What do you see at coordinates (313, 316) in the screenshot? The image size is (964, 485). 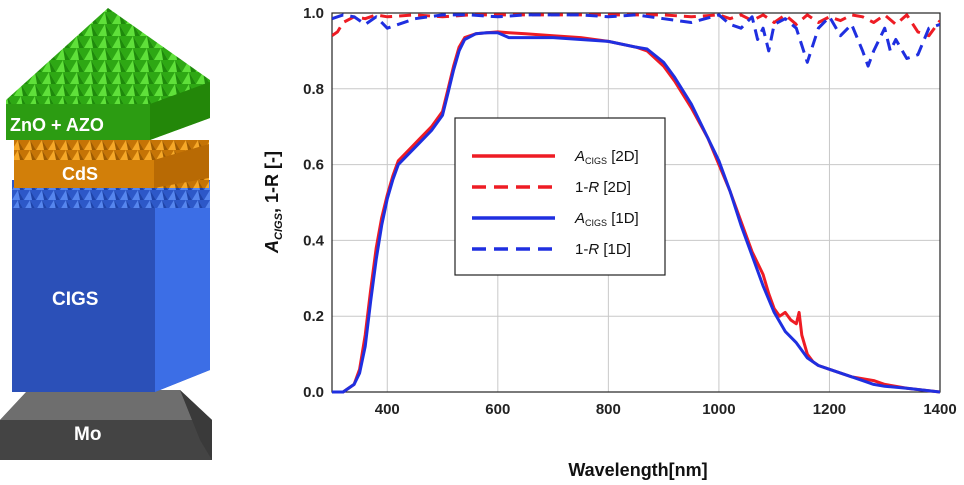 I see `y-tick-label: 0.2` at bounding box center [313, 316].